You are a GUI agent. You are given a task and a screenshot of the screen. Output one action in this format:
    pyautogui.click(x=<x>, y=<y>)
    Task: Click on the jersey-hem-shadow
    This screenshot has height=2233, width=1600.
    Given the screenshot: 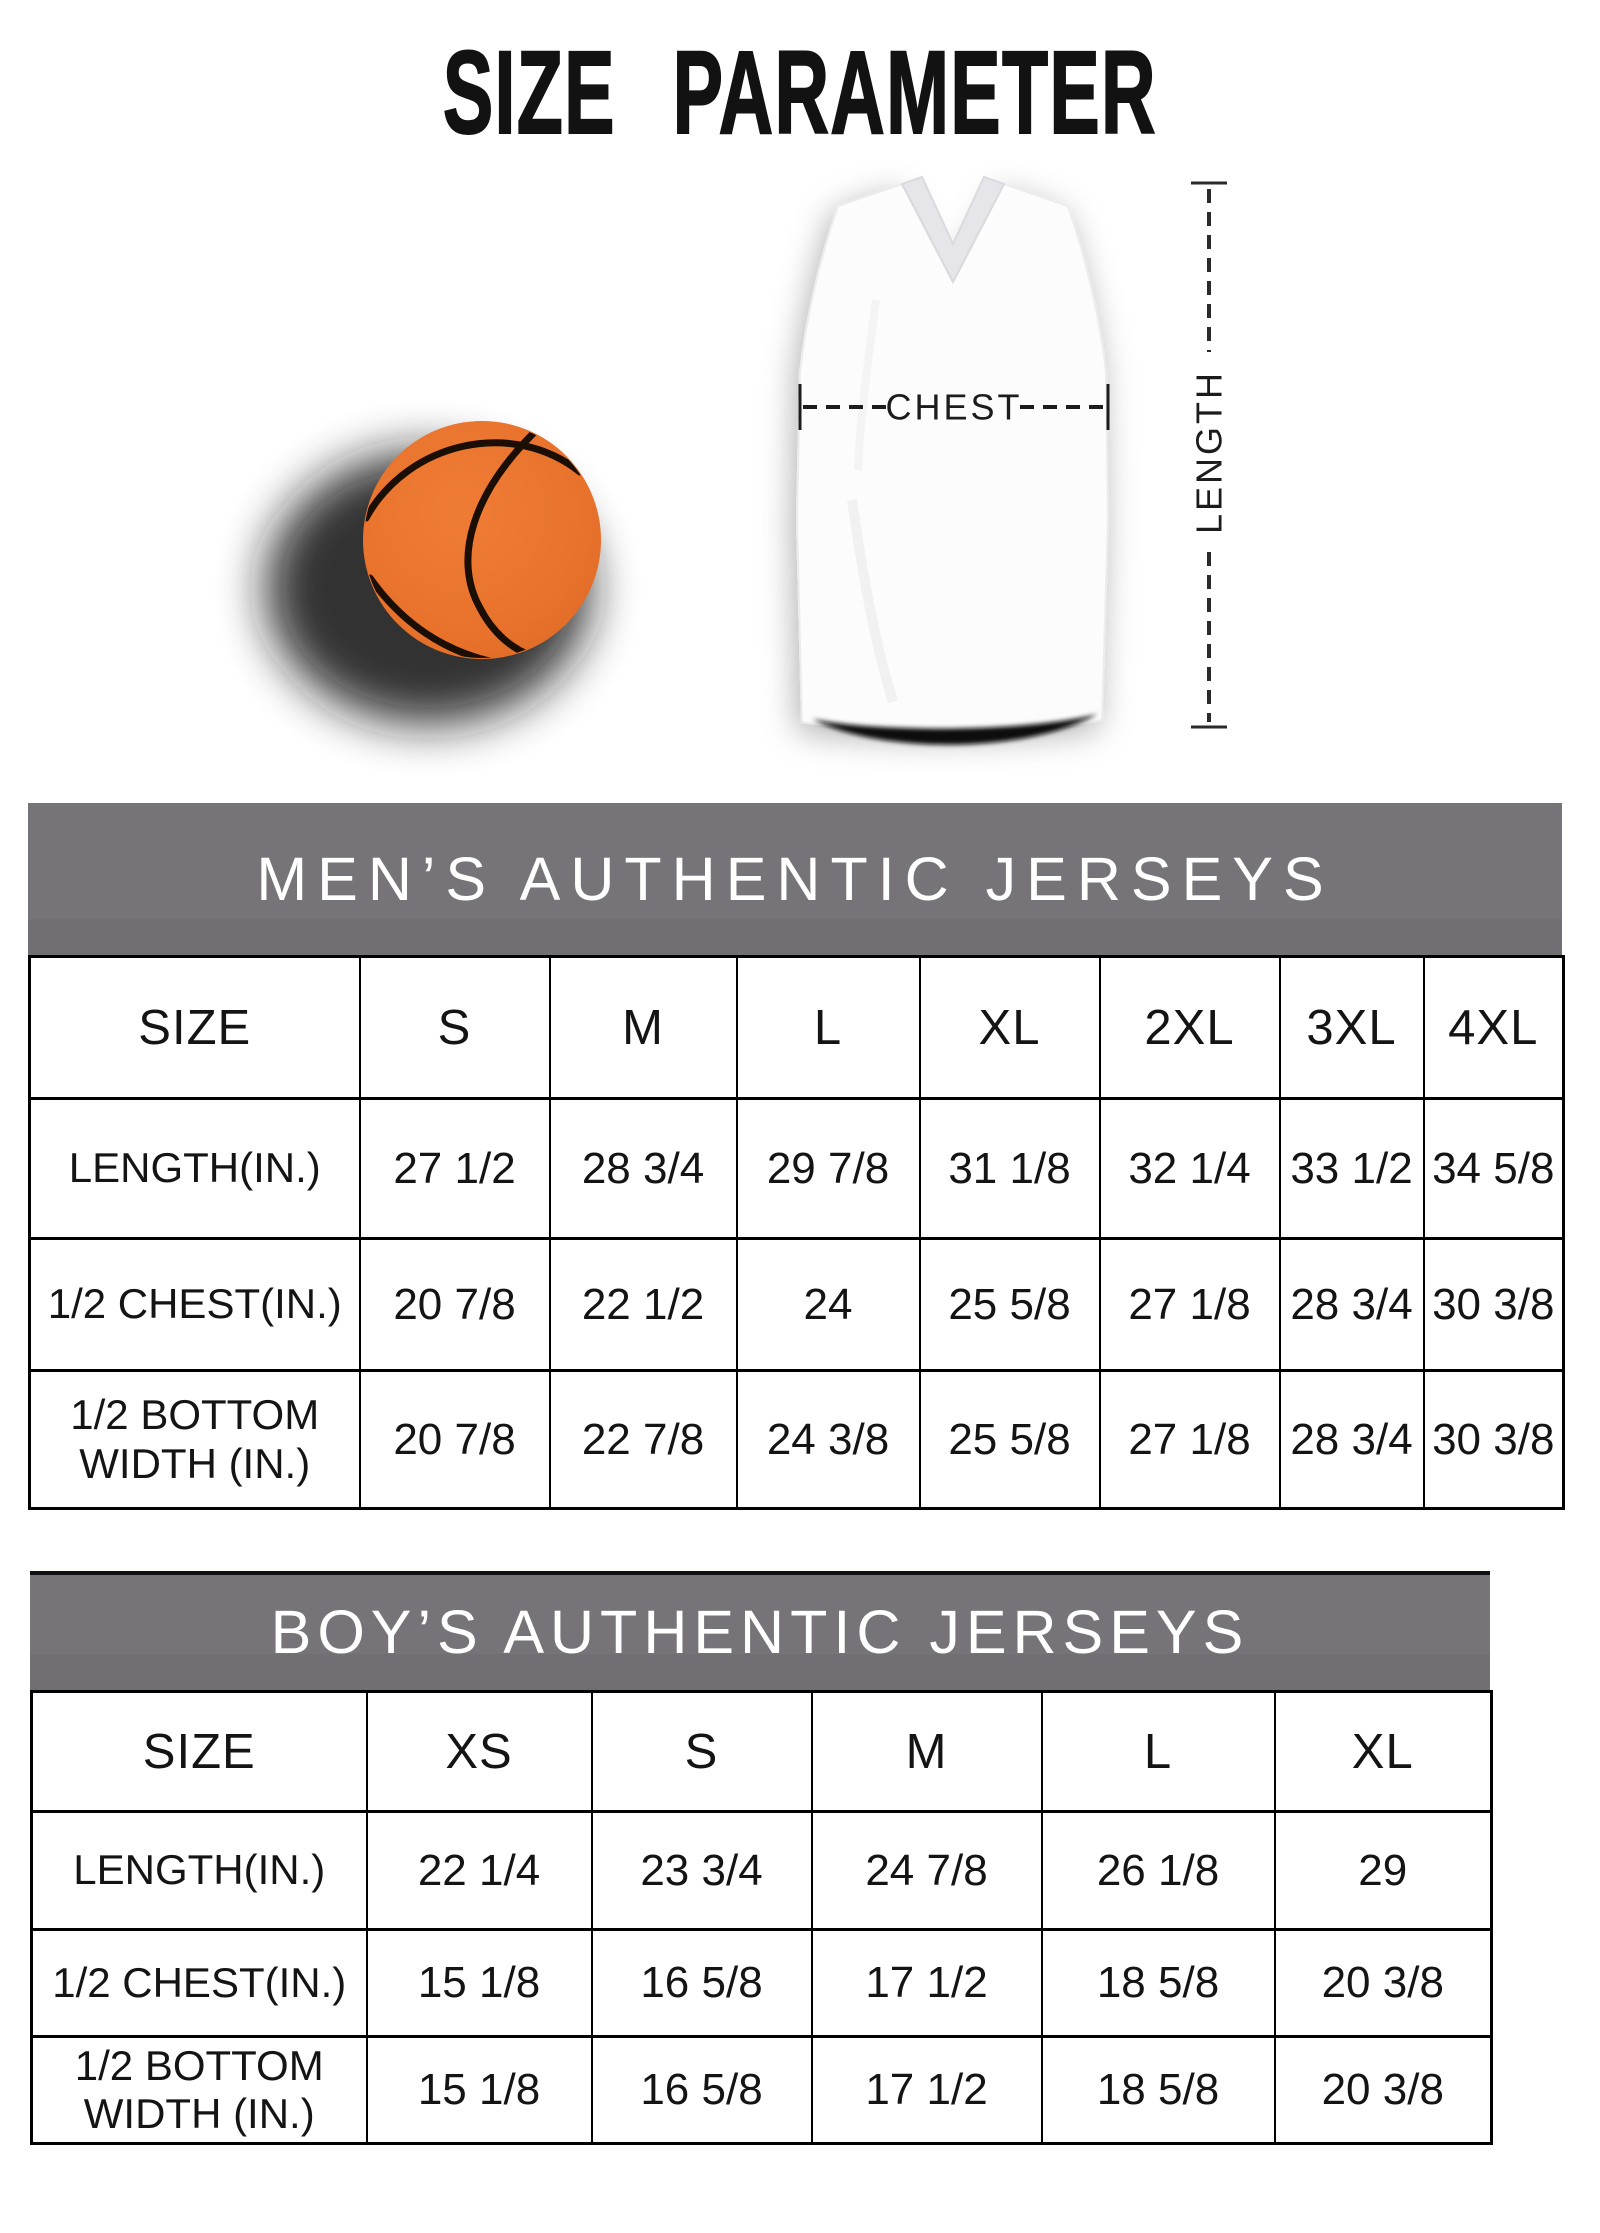 What is the action you would take?
    pyautogui.click(x=955, y=729)
    